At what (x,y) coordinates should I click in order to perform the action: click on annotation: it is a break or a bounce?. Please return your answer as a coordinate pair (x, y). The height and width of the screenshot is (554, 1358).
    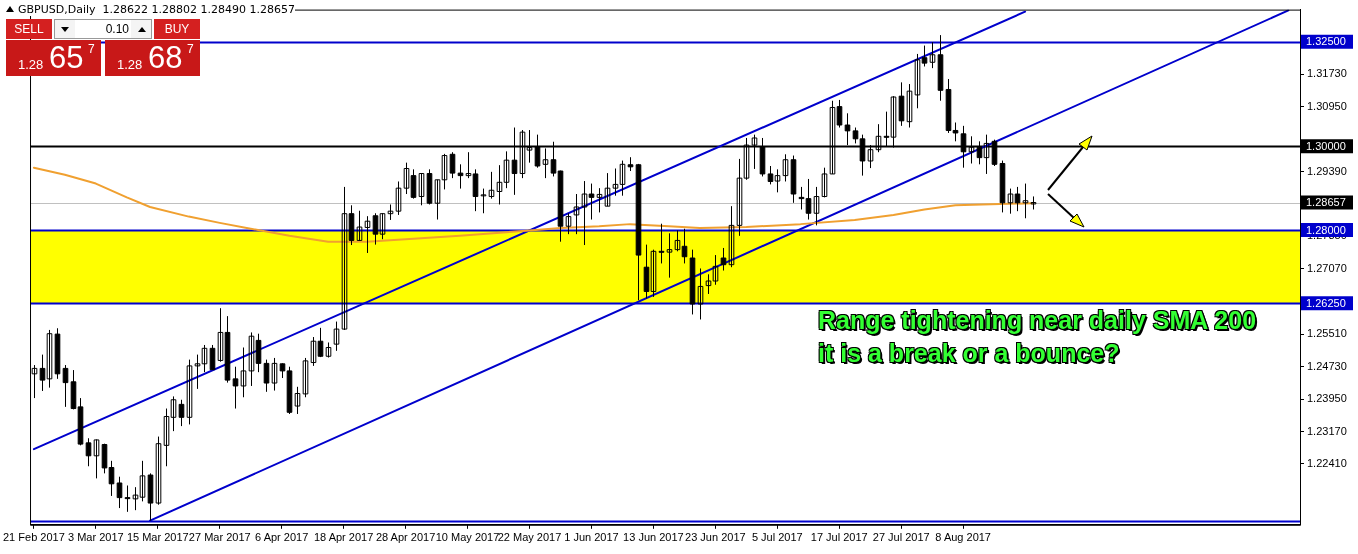
    Looking at the image, I should click on (969, 353).